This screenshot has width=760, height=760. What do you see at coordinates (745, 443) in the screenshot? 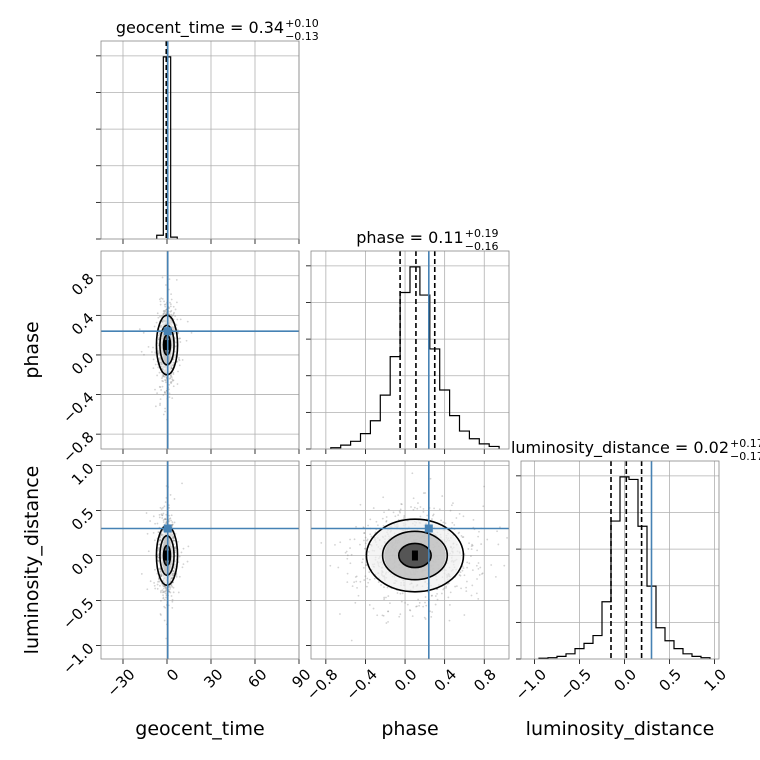
I see `title-plus: +0.17` at bounding box center [745, 443].